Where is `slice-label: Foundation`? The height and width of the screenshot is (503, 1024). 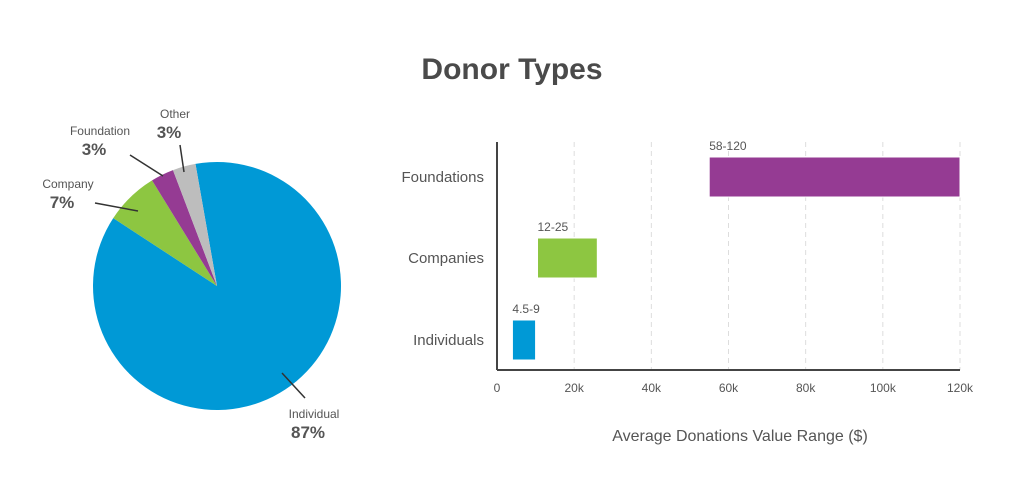 slice-label: Foundation is located at coordinates (100, 131).